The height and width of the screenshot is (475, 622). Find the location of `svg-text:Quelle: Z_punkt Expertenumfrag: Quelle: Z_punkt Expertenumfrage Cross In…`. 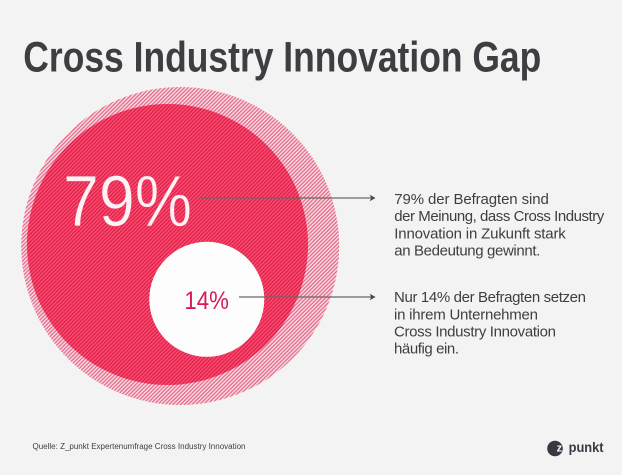

svg-text:Quelle: Z_punkt Expertenumfrag: Quelle: Z_punkt Expertenumfrage Cross In… is located at coordinates (139, 446).